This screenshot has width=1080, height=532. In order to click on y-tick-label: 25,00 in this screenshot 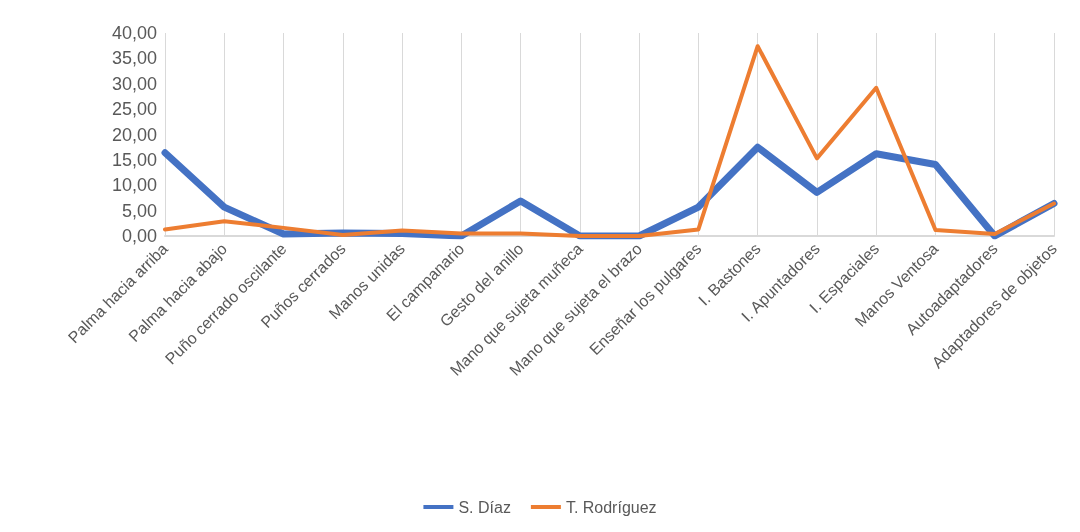, I will do `click(134, 109)`.